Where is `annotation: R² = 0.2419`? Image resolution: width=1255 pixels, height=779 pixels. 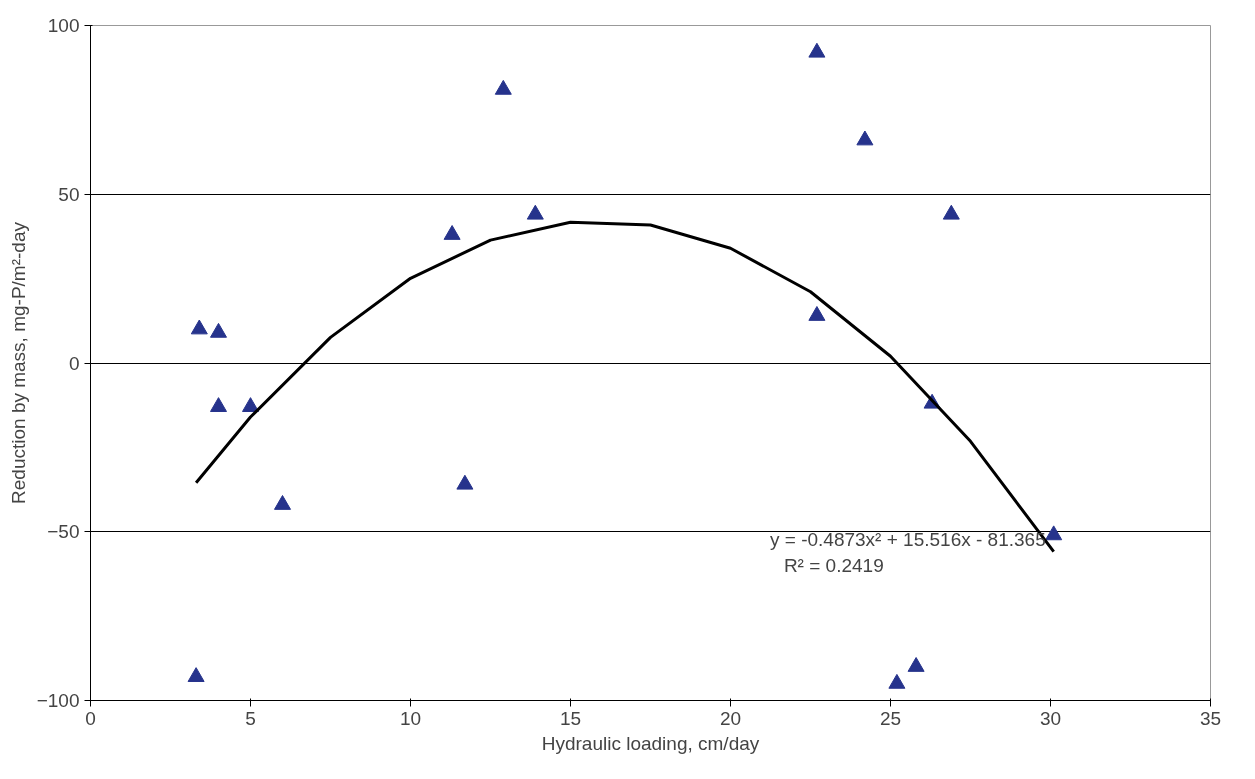
annotation: R² = 0.2419 is located at coordinates (833, 565).